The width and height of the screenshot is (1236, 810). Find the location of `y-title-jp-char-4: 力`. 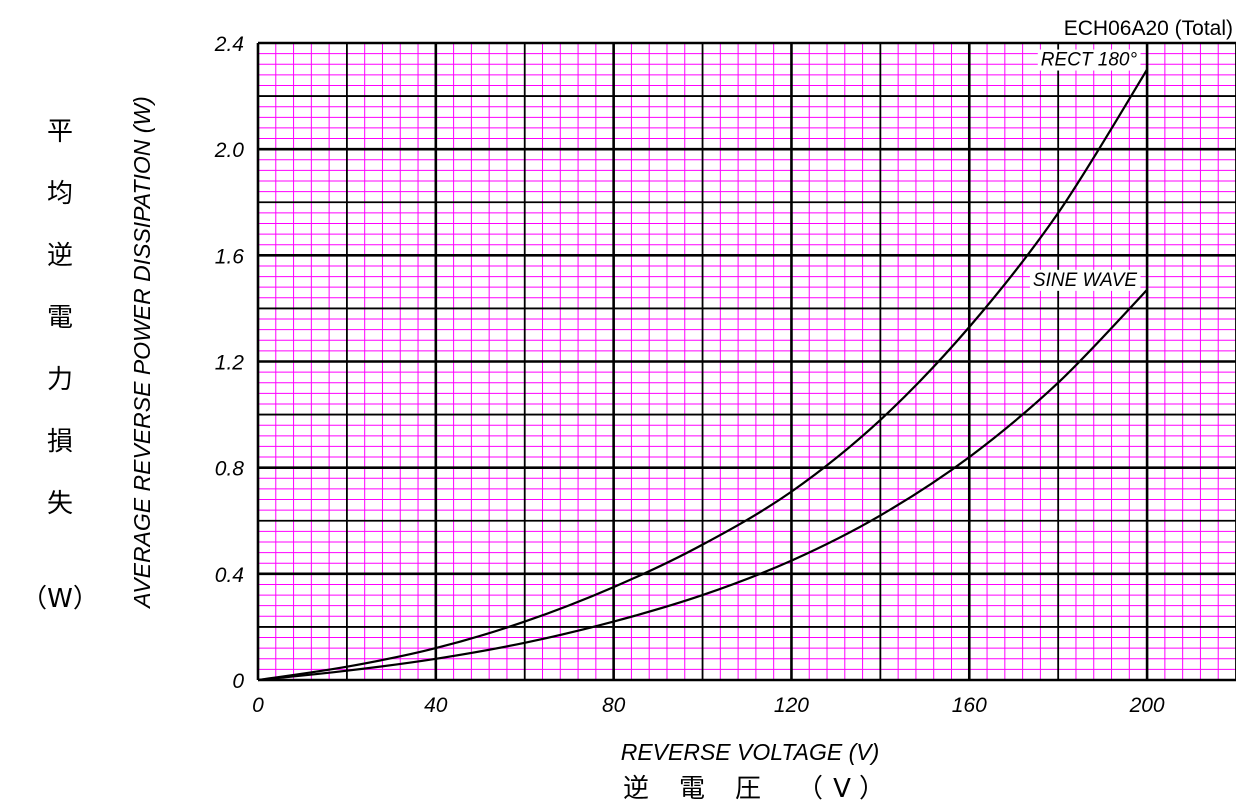

y-title-jp-char-4: 力 is located at coordinates (60, 380).